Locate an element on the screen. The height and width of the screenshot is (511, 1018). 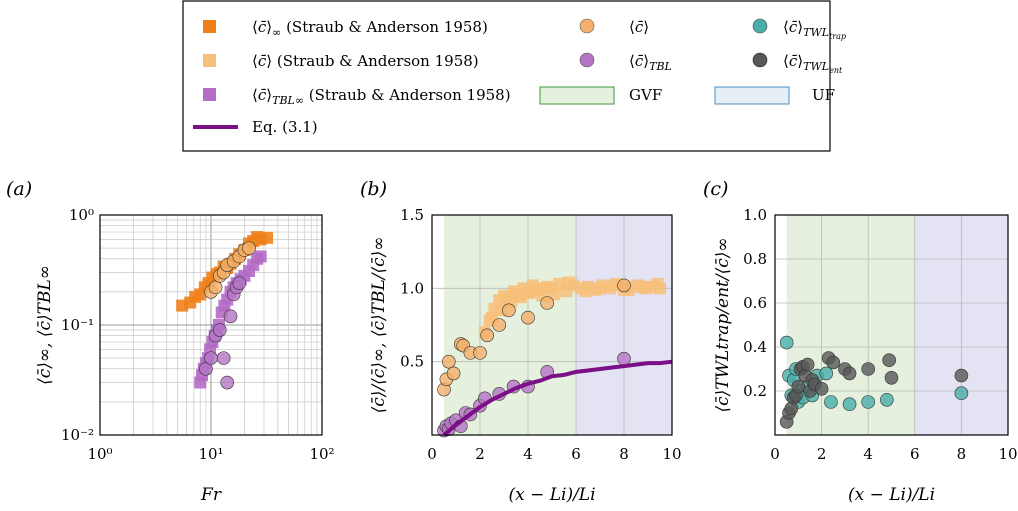
y-tick-label: 0.5 is located at coordinates (412, 362).